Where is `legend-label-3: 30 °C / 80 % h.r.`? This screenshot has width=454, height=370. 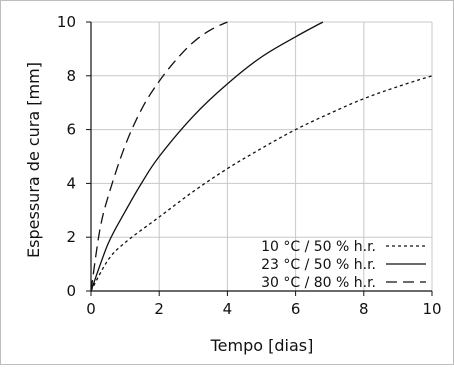
legend-label-3: 30 °C / 80 % h.r. is located at coordinates (318, 283).